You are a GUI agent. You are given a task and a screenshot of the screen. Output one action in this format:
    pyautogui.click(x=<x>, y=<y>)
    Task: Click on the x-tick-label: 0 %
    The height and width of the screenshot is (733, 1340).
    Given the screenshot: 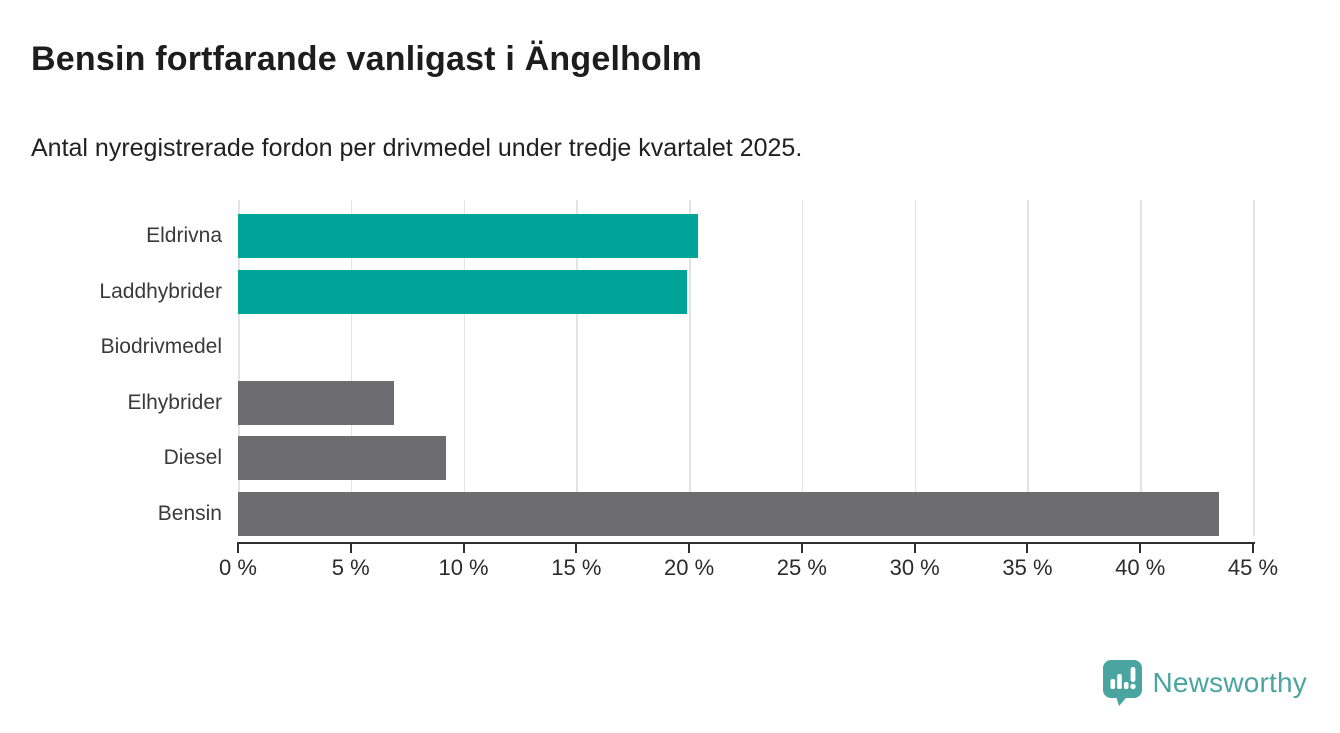 What is the action you would take?
    pyautogui.click(x=238, y=567)
    